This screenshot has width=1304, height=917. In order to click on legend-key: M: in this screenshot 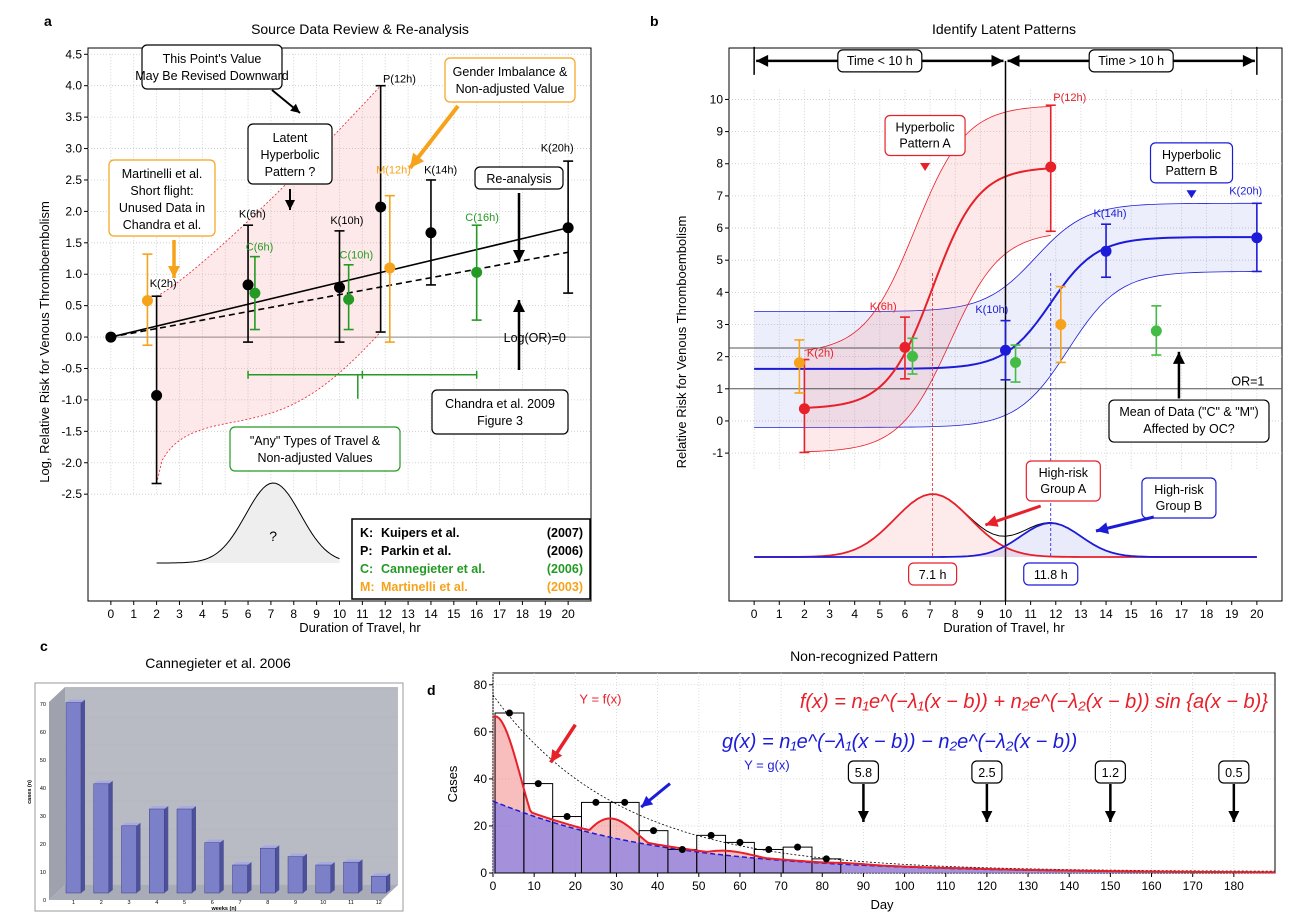, I will do `click(367, 587)`.